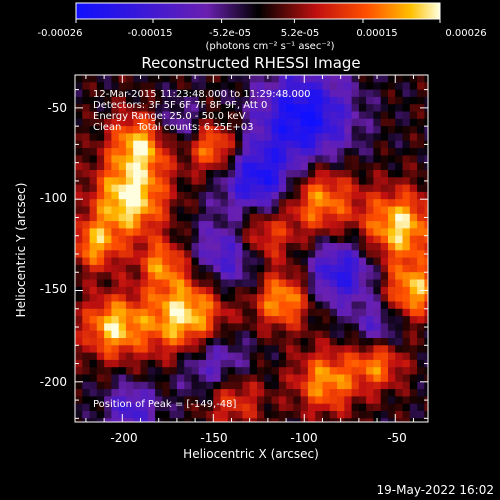 This screenshot has width=500, height=500. Describe the element at coordinates (213, 438) in the screenshot. I see `x-tick-label: -150` at that location.